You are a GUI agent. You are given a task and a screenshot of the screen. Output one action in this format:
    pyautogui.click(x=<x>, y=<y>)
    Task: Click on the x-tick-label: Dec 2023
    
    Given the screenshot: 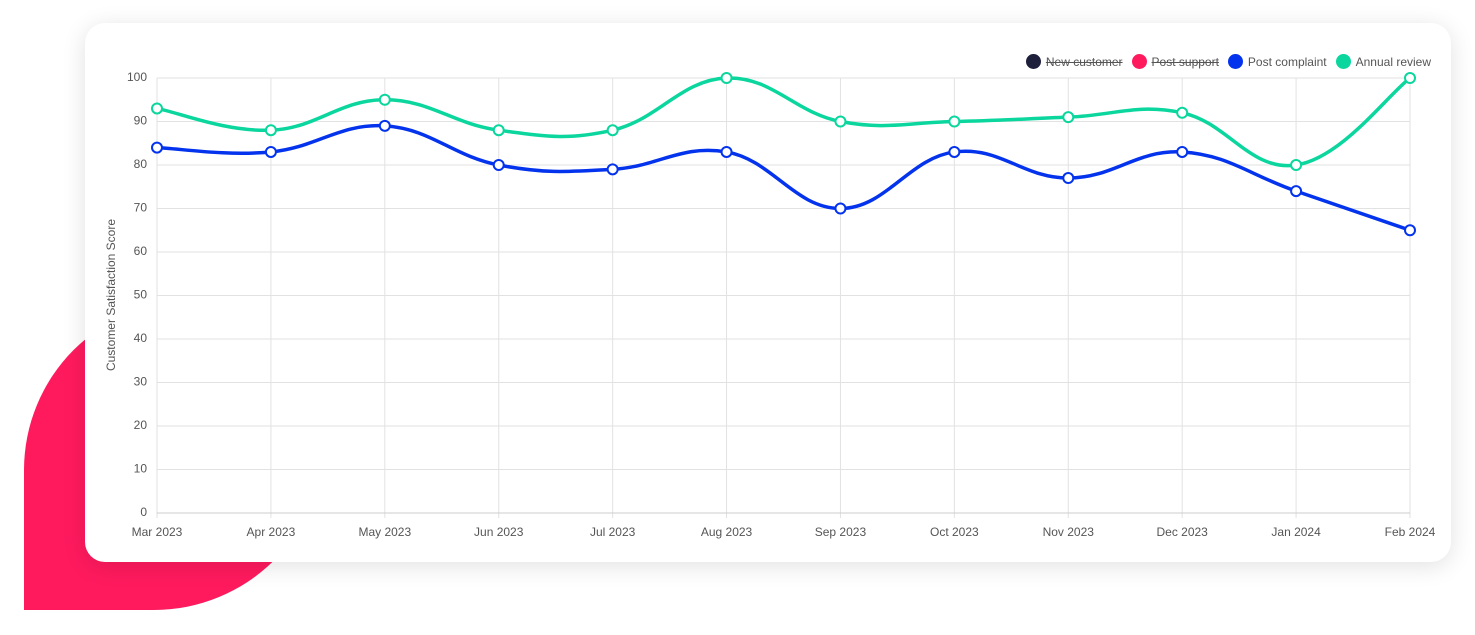 What is the action you would take?
    pyautogui.click(x=1182, y=532)
    